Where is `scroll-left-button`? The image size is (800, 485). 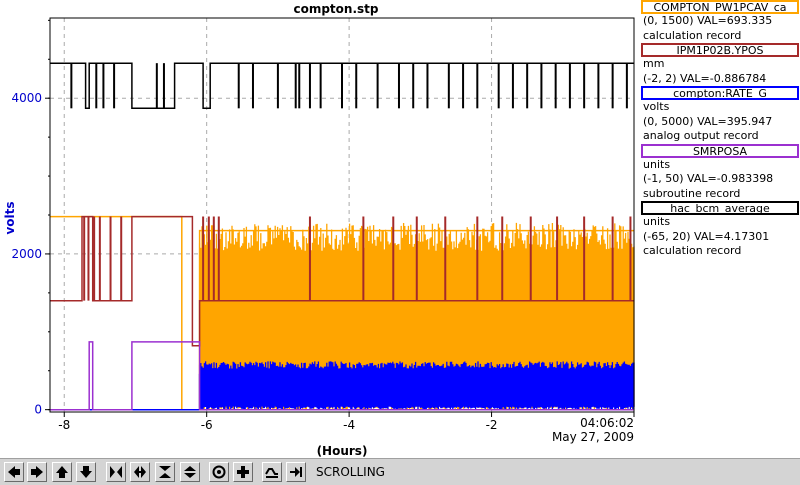 scroll-left-button is located at coordinates (14, 472).